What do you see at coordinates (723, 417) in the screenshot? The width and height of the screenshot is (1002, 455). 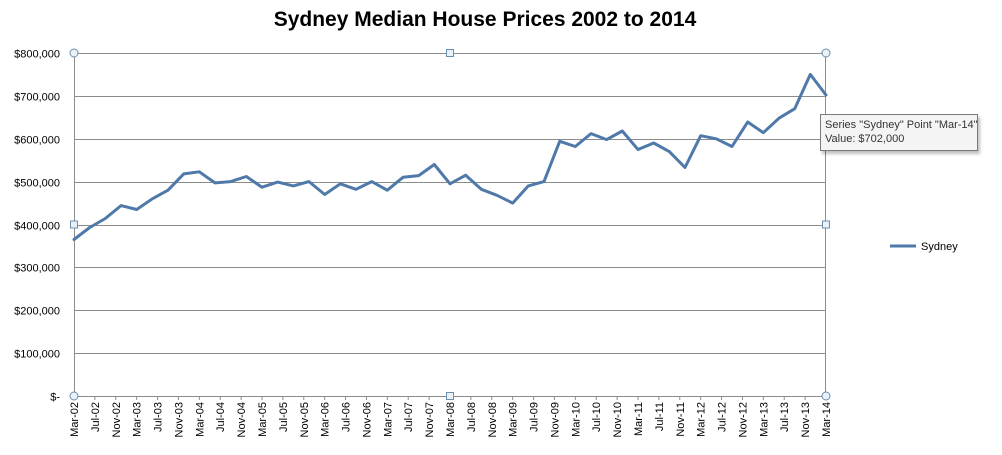 I see `x-tick-label: Jul-12` at bounding box center [723, 417].